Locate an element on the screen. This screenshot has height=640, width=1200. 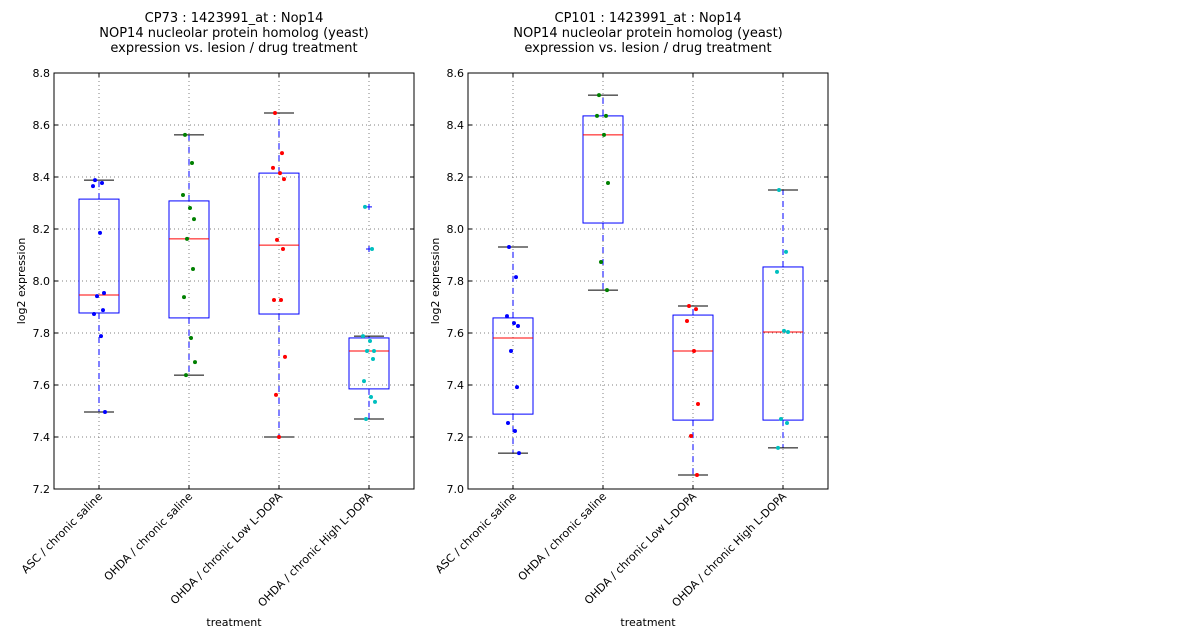
y-tick-label: 8.4 is located at coordinates (456, 125).